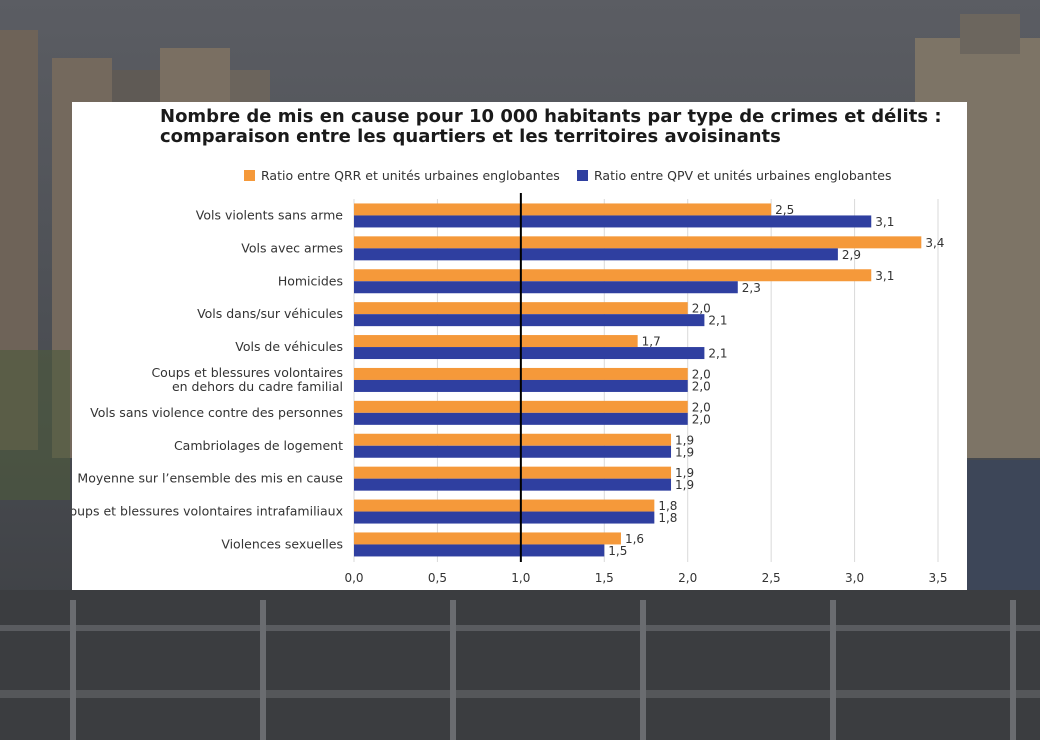 The image size is (1040, 740). What do you see at coordinates (582, 175) in the screenshot?
I see `legend-swatch-qpv` at bounding box center [582, 175].